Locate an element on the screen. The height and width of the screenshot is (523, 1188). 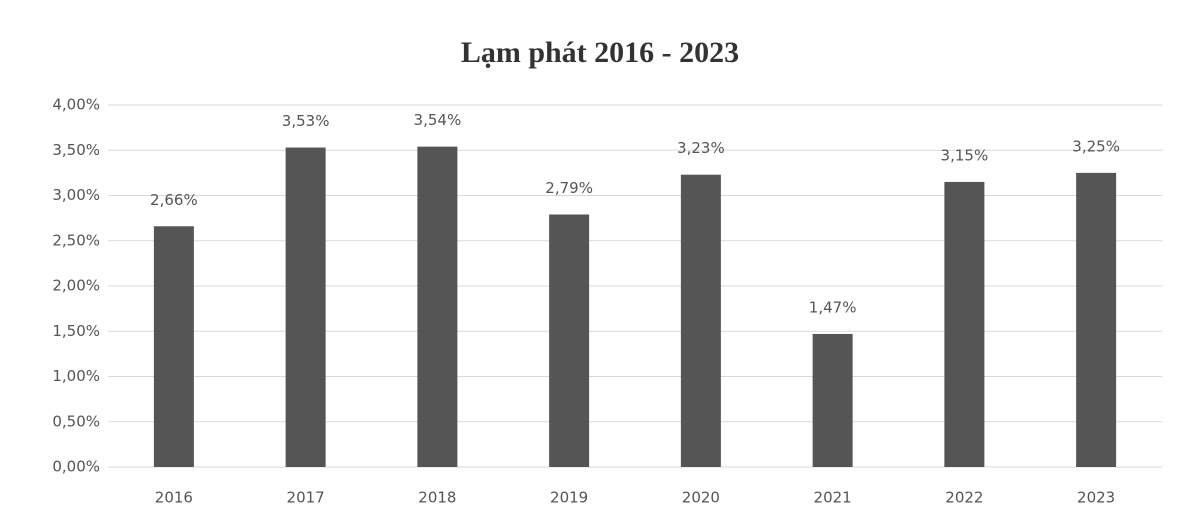
y-tick-label: 3,50% is located at coordinates (76, 150).